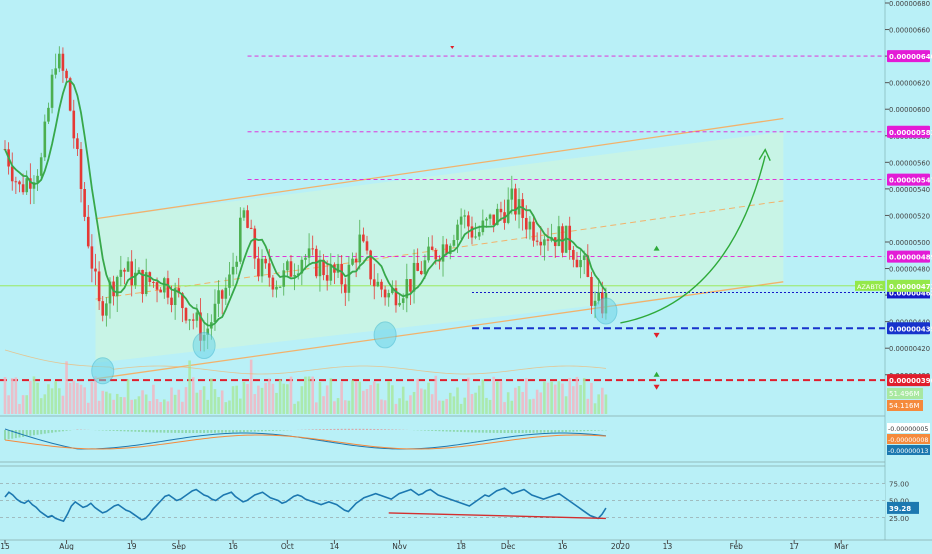 The image size is (932, 554). I want to click on time-tick-label: 13, so click(668, 546).